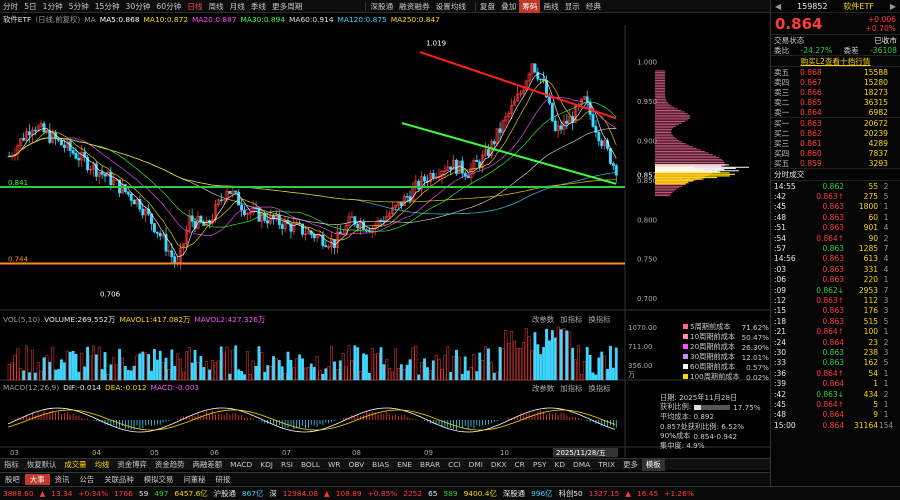  Describe the element at coordinates (487, 6) in the screenshot. I see `toolbar-item-15: 复盘` at that location.